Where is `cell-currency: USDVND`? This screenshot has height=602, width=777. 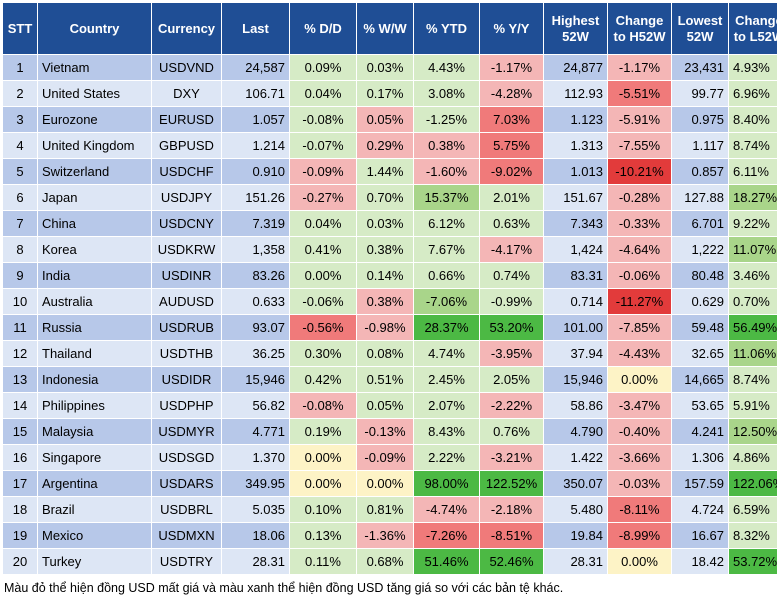
cell-currency: USDVND is located at coordinates (186, 67).